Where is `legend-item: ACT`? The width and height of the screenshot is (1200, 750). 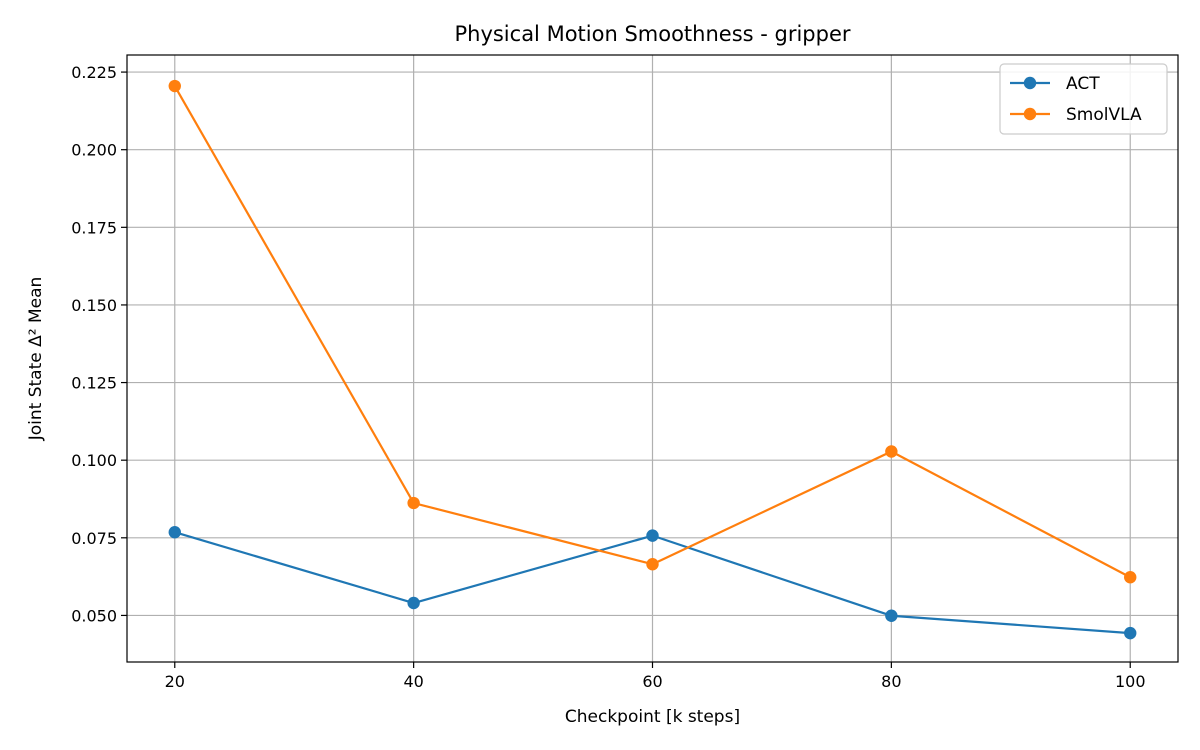 legend-item: ACT is located at coordinates (1055, 84).